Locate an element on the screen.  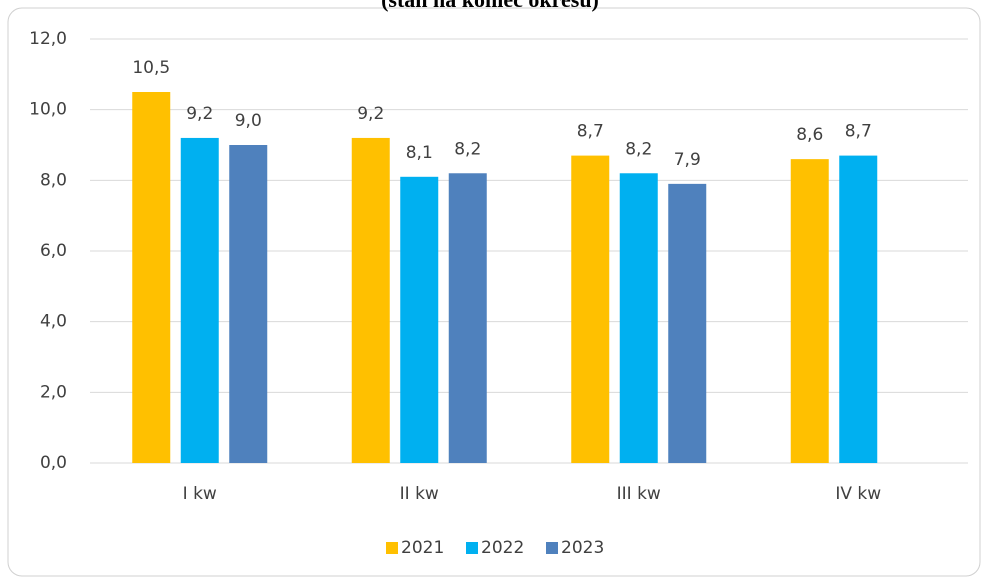
value-label: 8,1 is located at coordinates (419, 153).